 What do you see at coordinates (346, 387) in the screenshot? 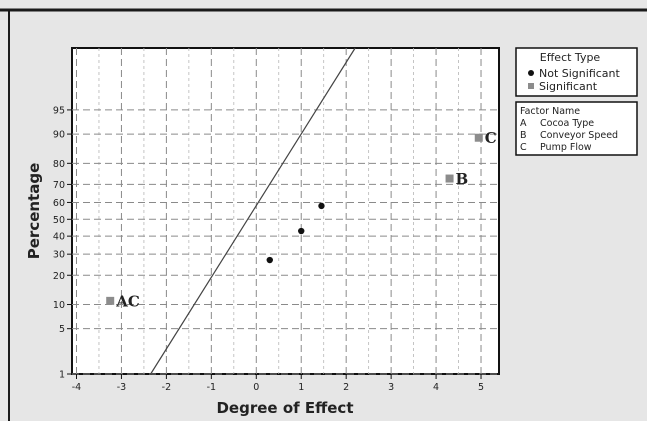
I see `x-tick-label: 2` at bounding box center [346, 387].